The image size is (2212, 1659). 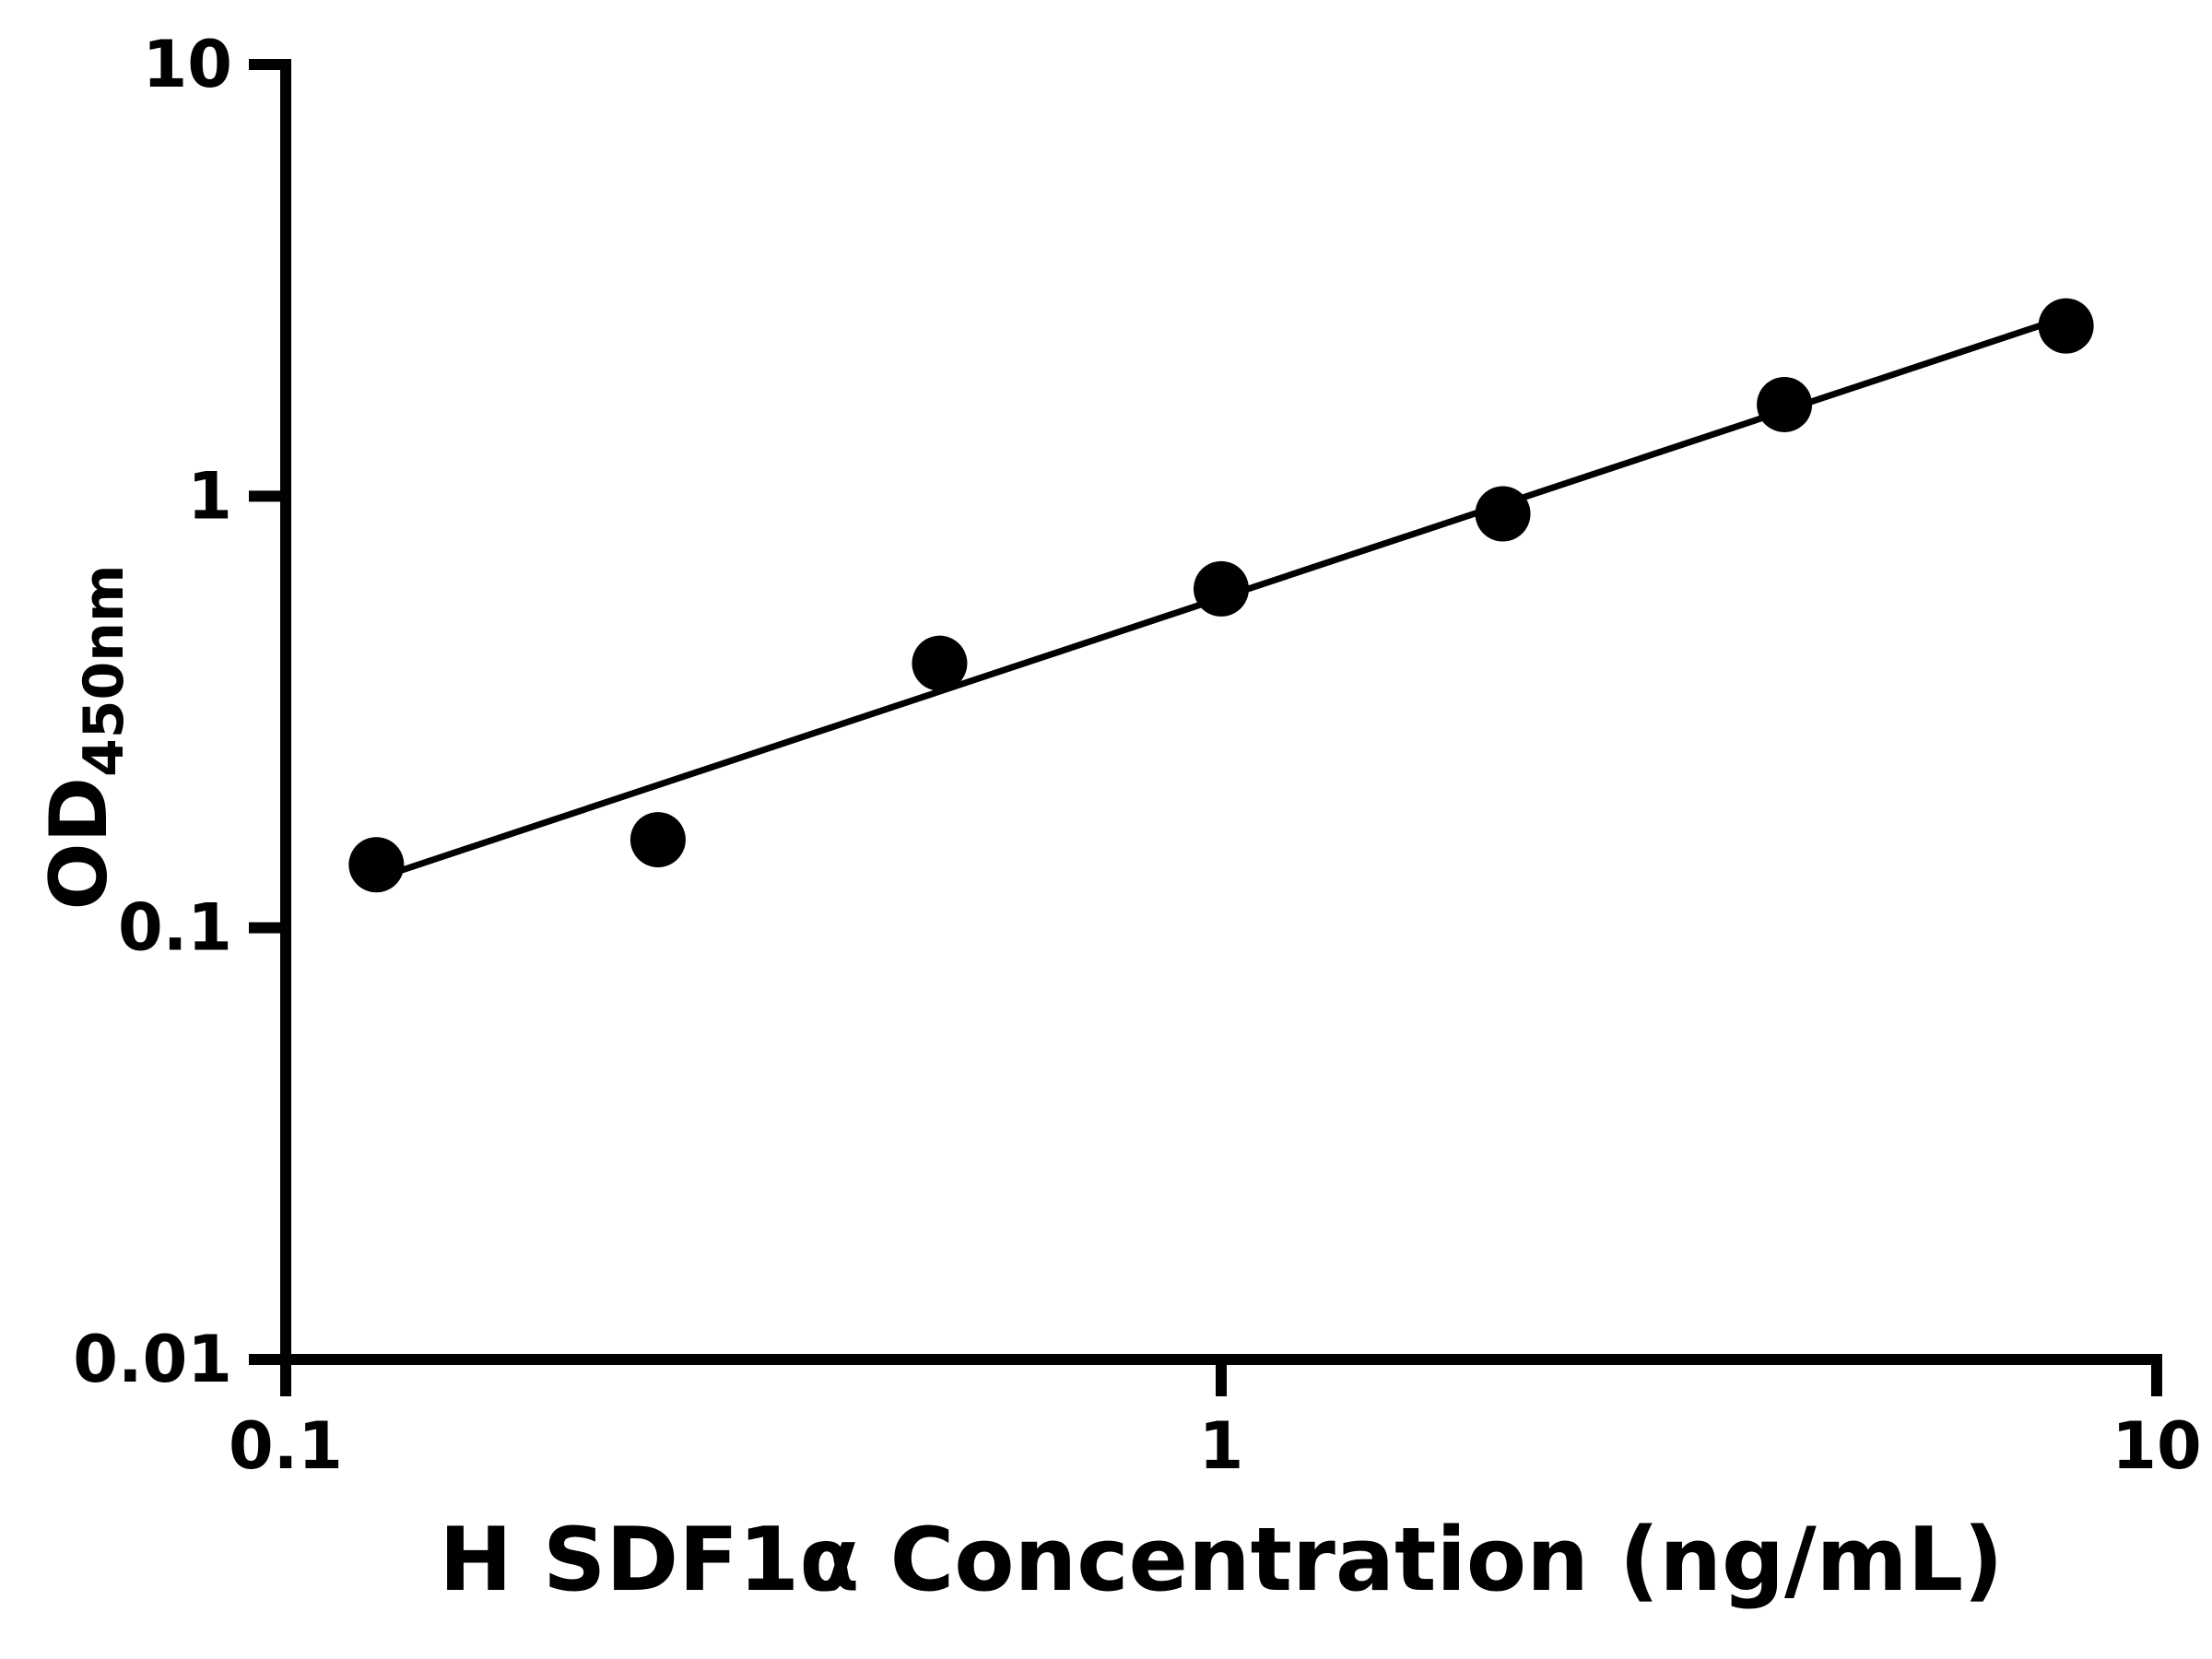 What do you see at coordinates (79, 844) in the screenshot?
I see `y-axis-title-main: OD` at bounding box center [79, 844].